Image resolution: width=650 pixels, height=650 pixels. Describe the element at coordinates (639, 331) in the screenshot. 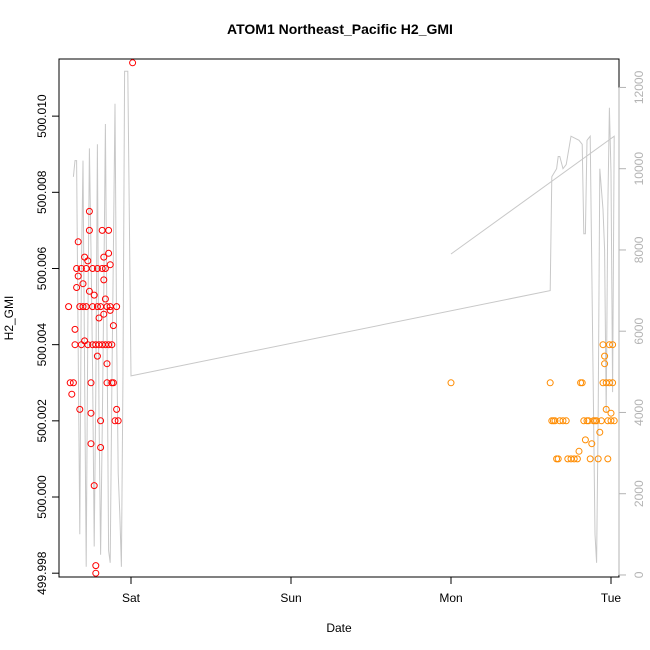

I see `y2-tick-label-3: 6000` at that location.